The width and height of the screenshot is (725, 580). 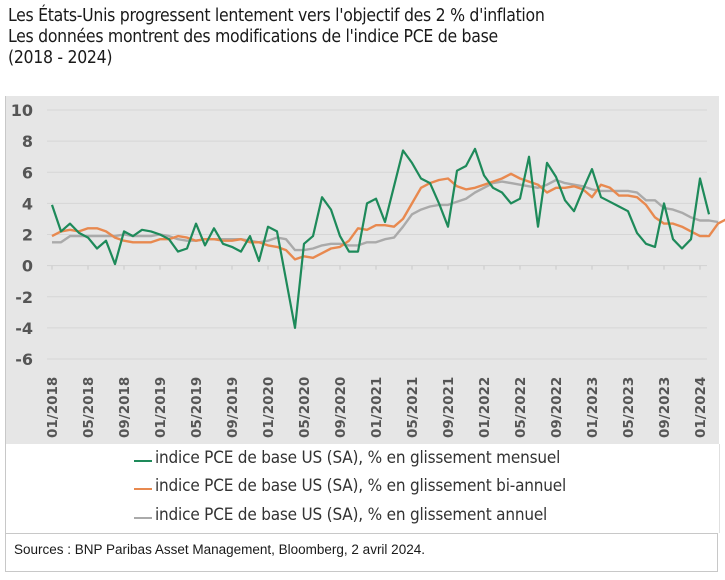 I want to click on legend-swatch-semiannual, so click(x=143, y=489).